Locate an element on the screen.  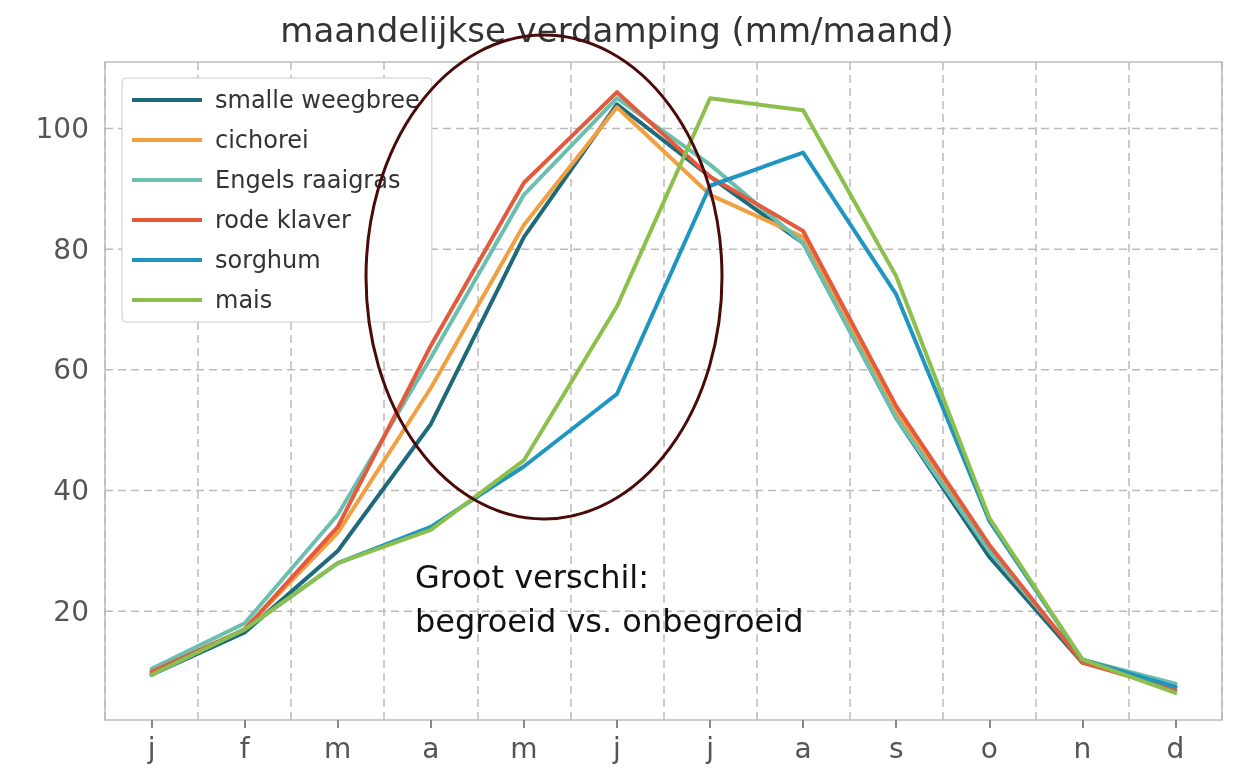
annotation: Groot verschil: begroeid vs. onbegroeid is located at coordinates (609, 599).